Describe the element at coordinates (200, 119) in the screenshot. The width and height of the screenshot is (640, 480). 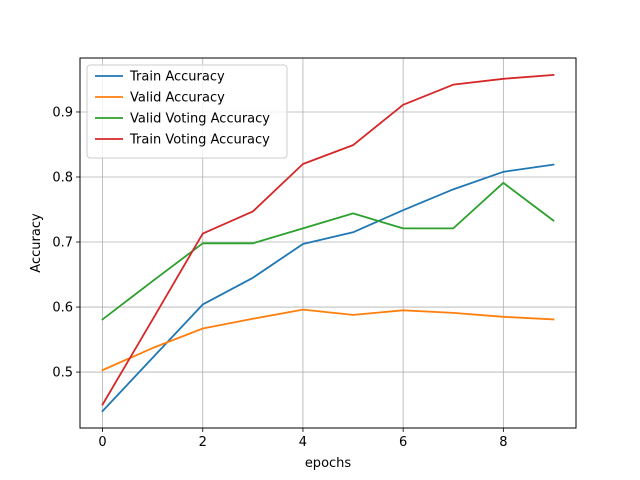
I see `legend-label: Valid Voting Accuracy` at that location.